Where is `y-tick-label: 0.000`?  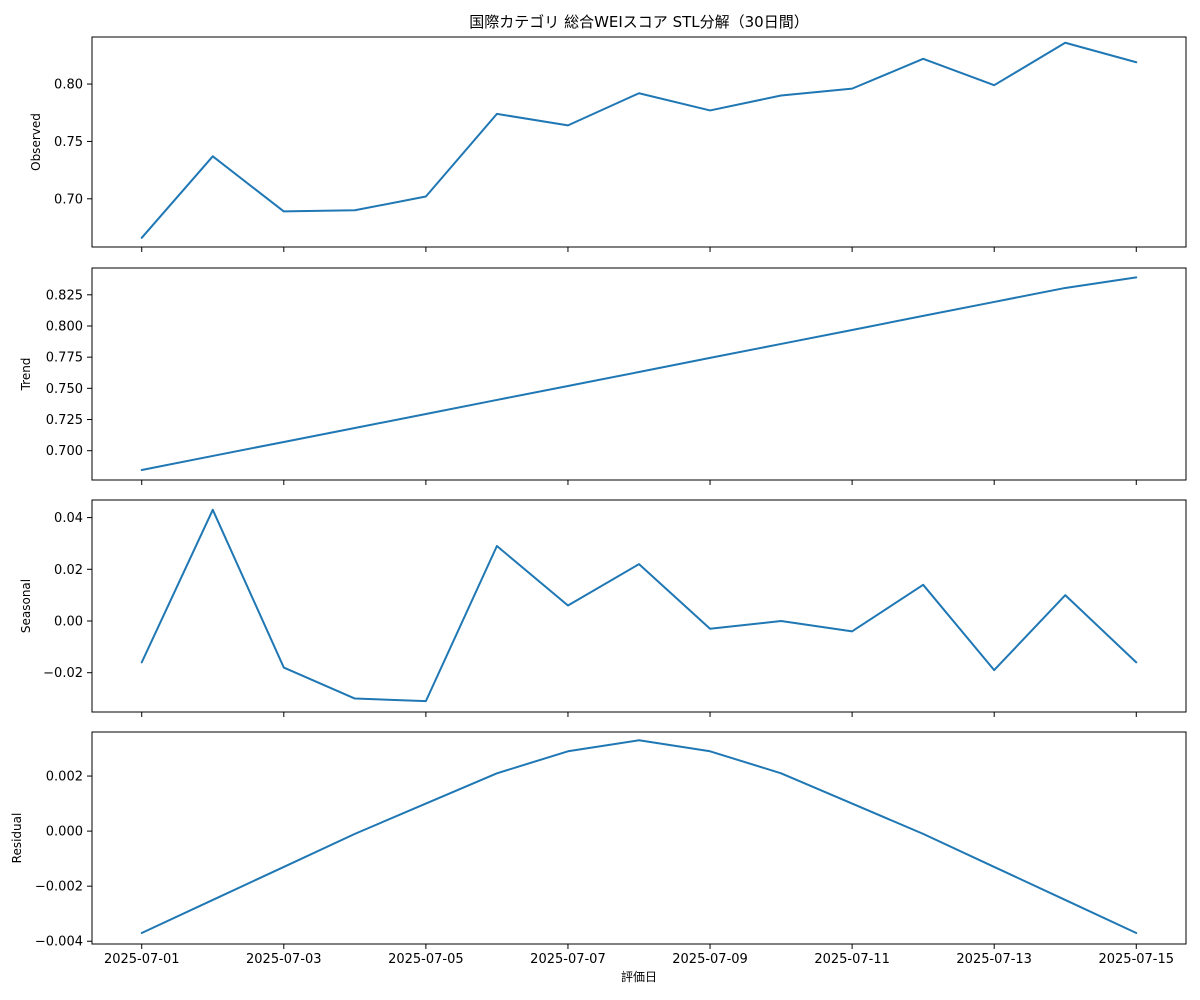
y-tick-label: 0.000 is located at coordinates (64, 832).